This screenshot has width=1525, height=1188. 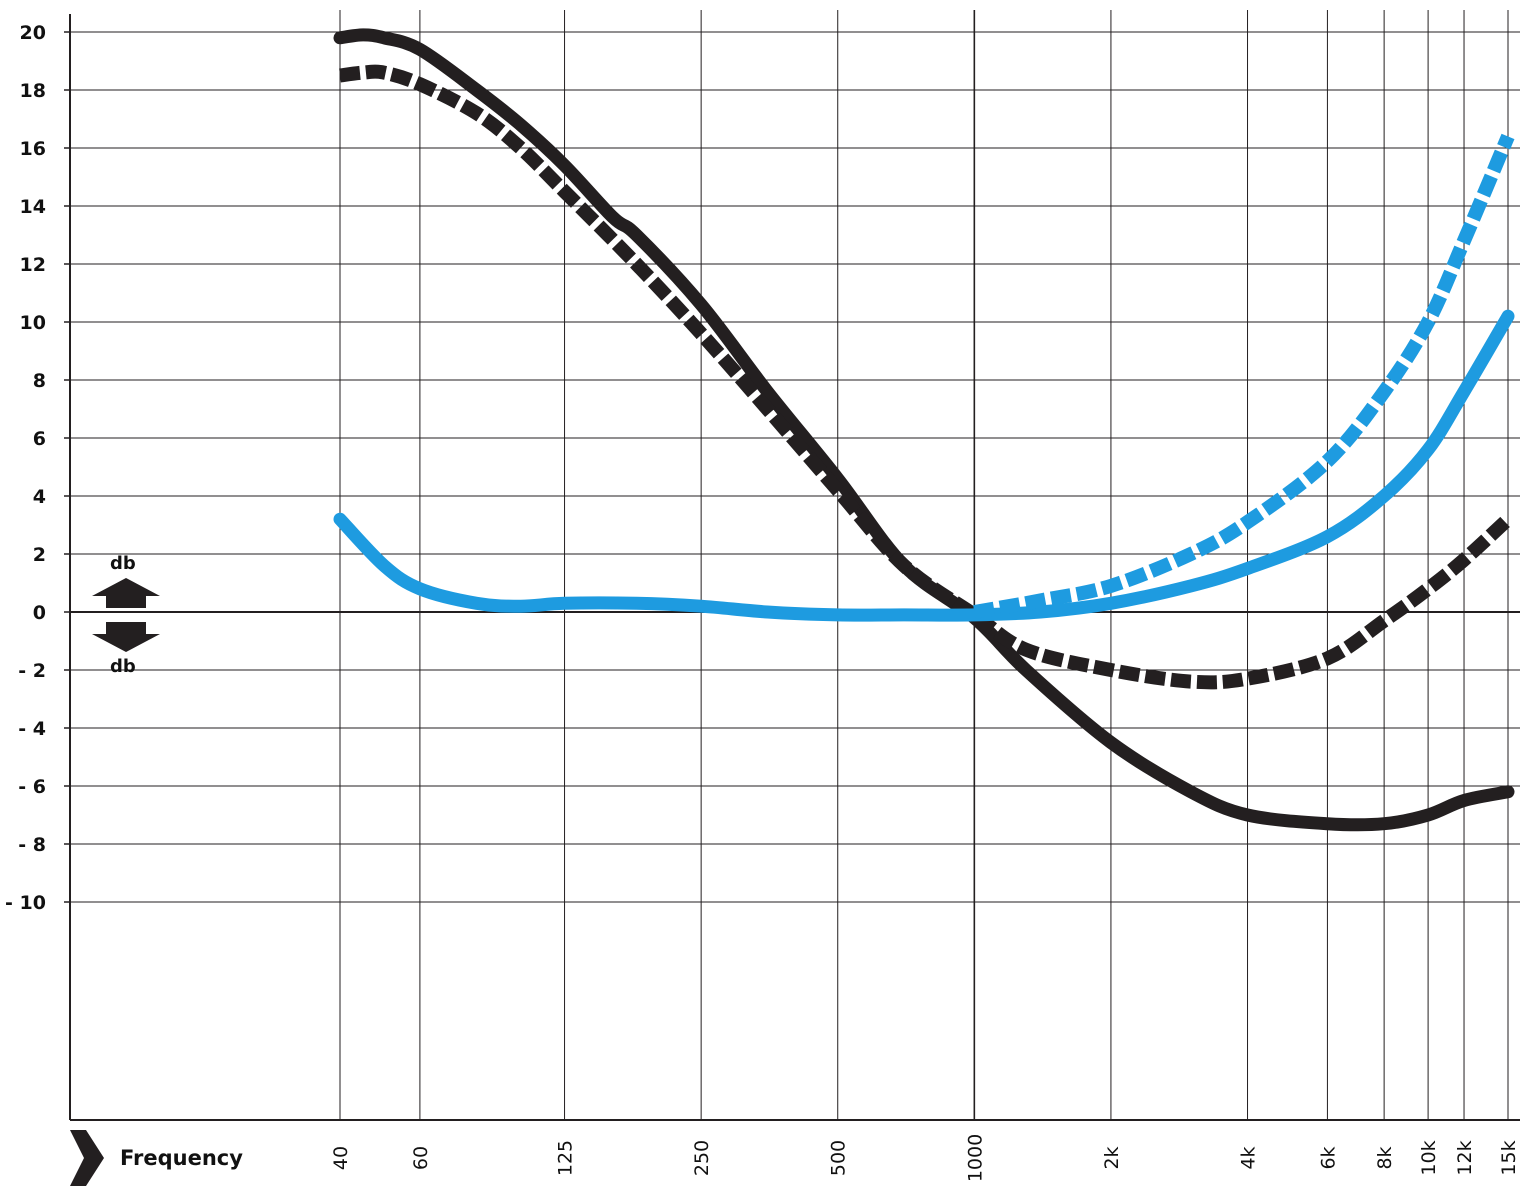 What do you see at coordinates (1112, 1157) in the screenshot?
I see `x-tick-label: 2k` at bounding box center [1112, 1157].